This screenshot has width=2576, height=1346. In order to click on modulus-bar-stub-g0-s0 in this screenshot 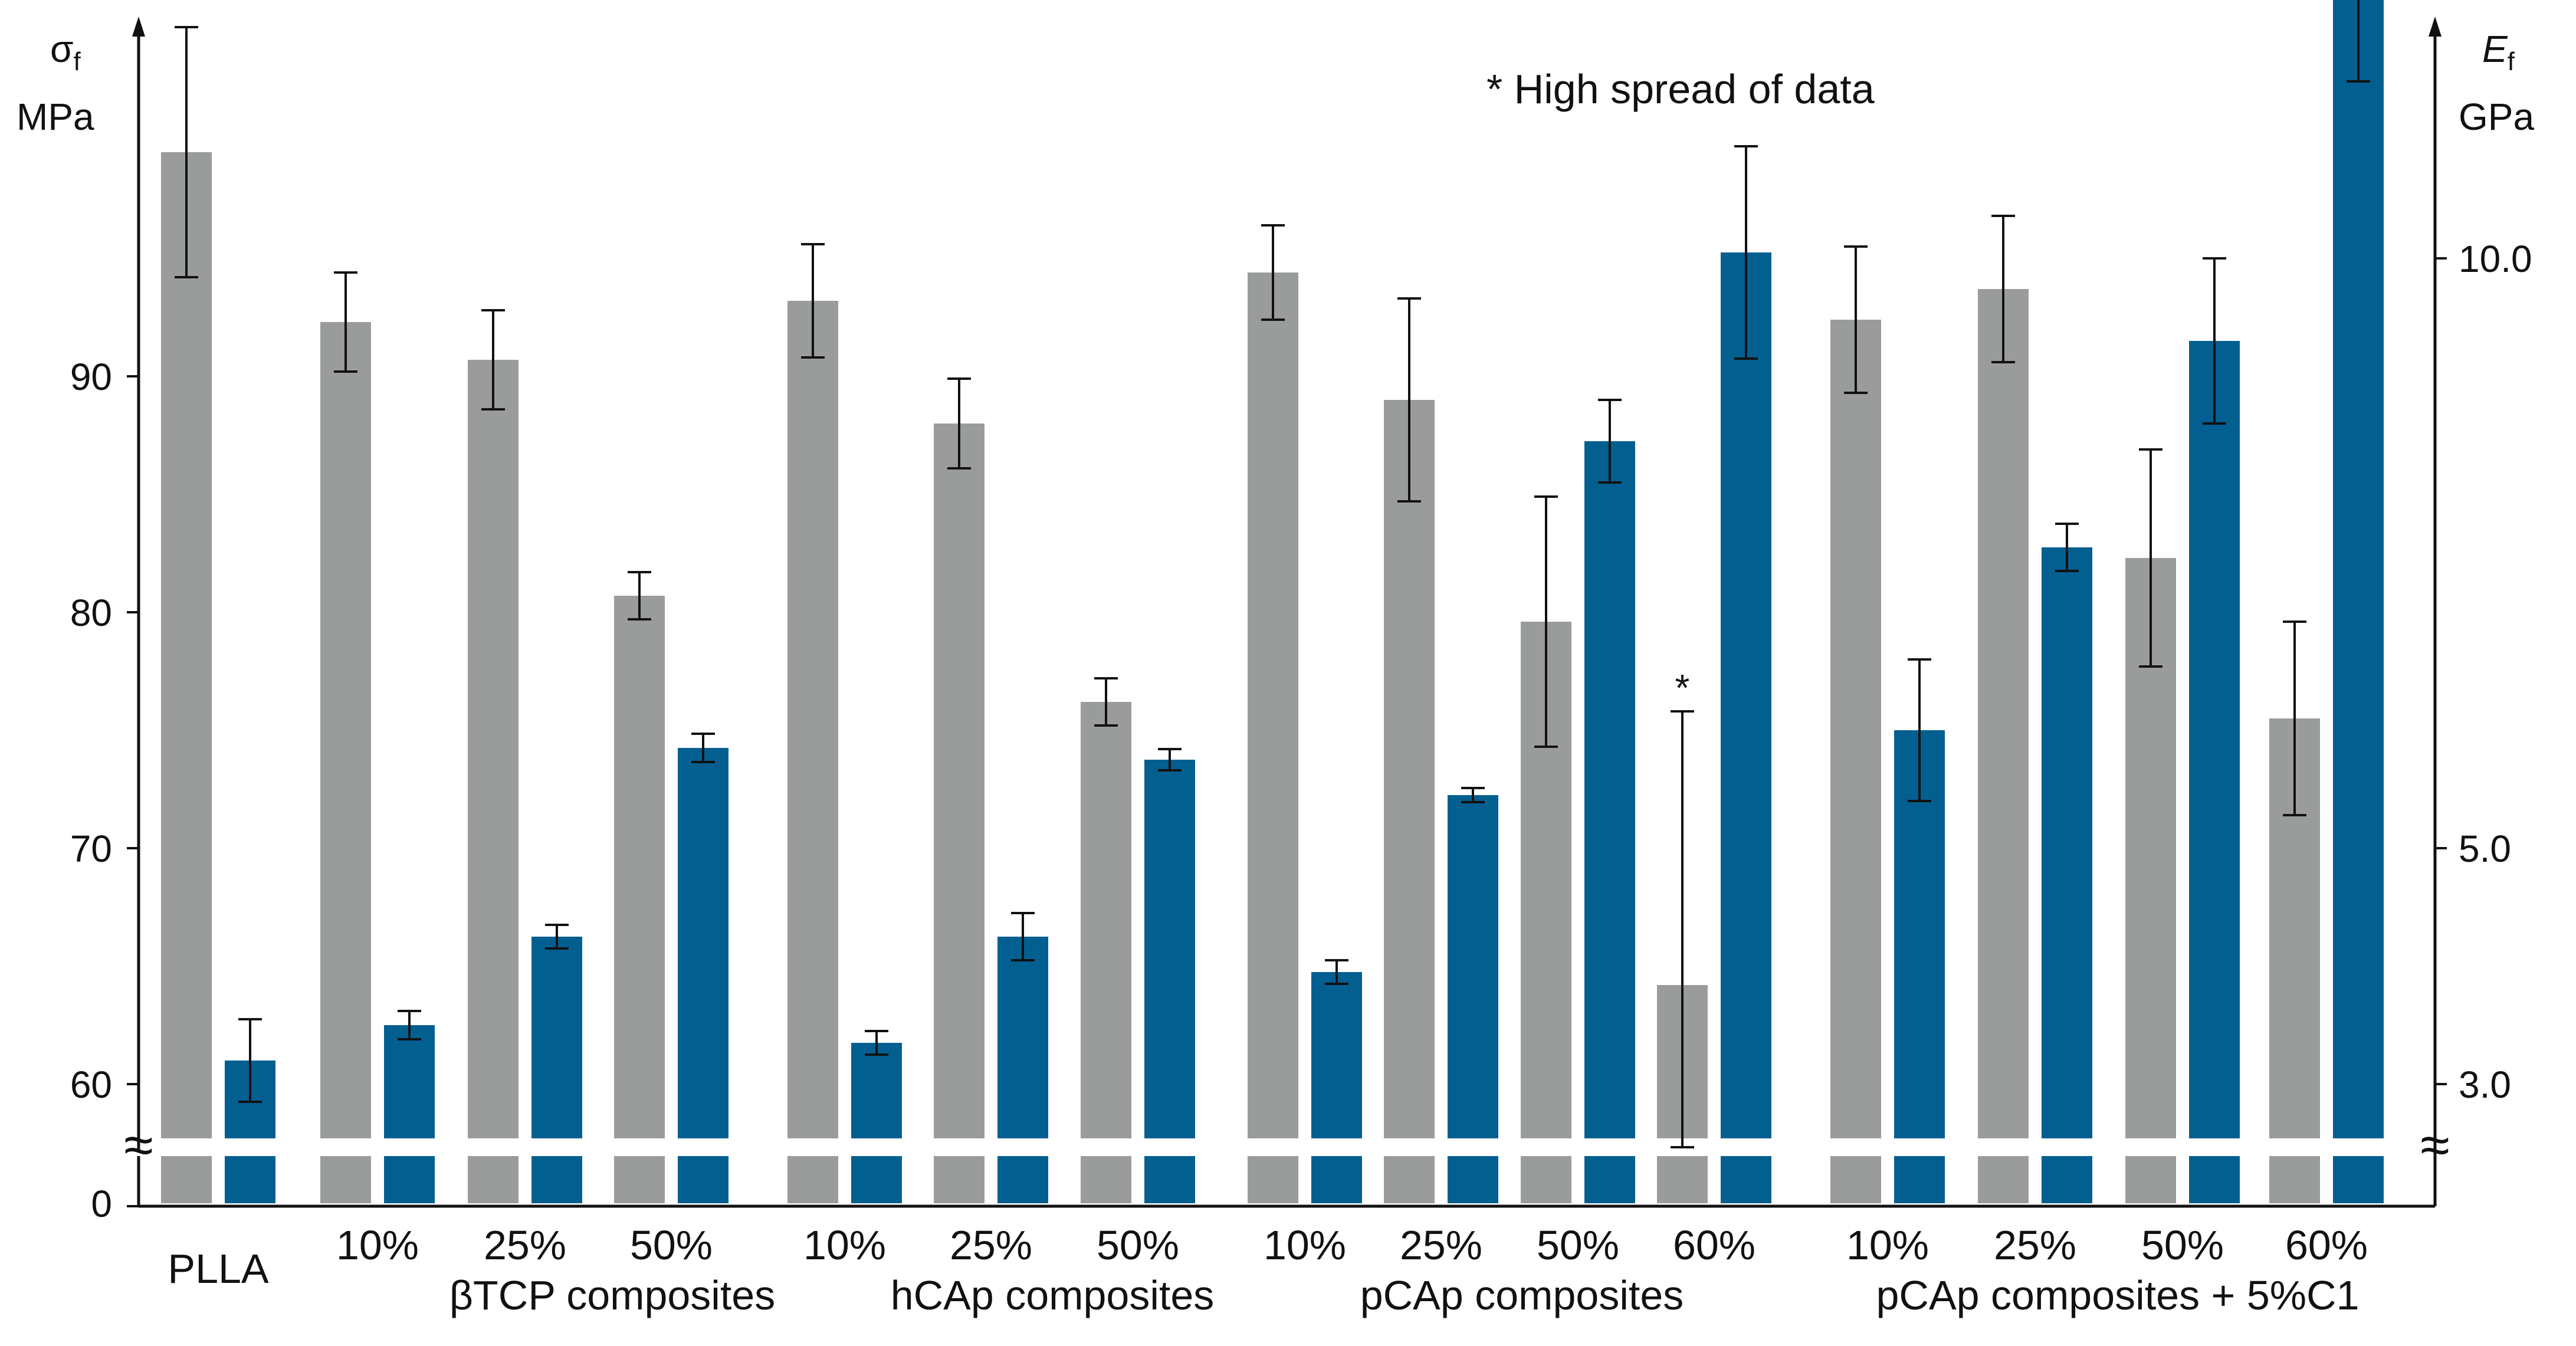, I will do `click(250, 1179)`.